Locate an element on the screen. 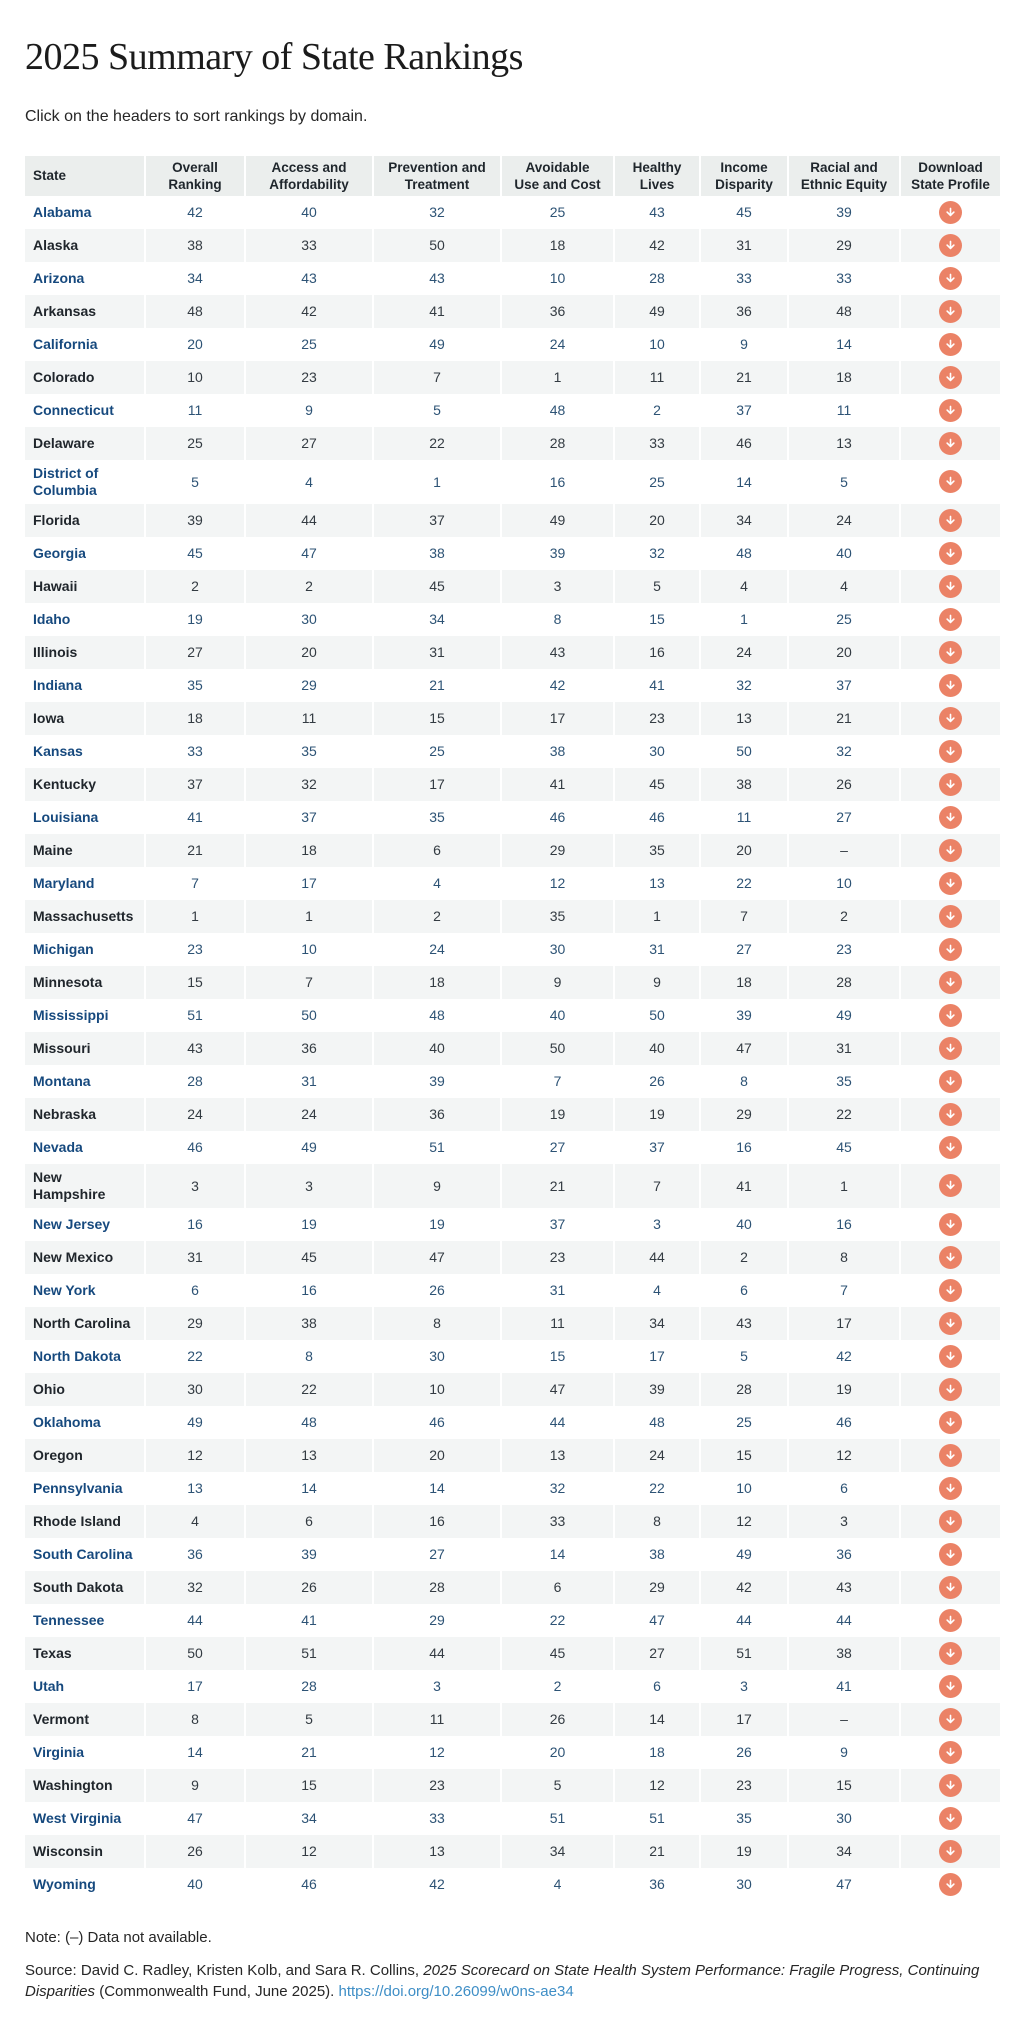 The height and width of the screenshot is (2042, 1024). state-link: West Virginia is located at coordinates (77, 1817).